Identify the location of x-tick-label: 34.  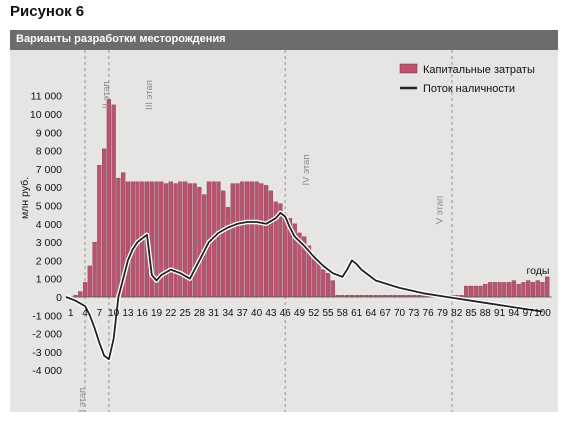
(228, 313).